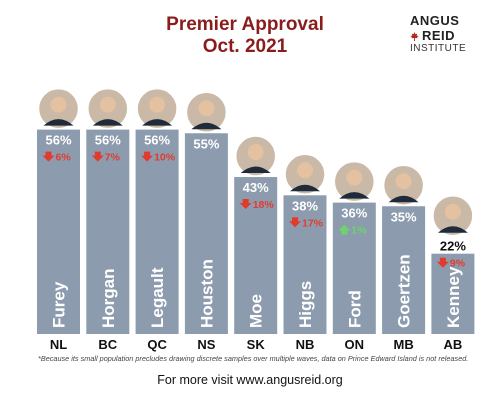 The height and width of the screenshot is (400, 500). What do you see at coordinates (305, 344) in the screenshot?
I see `province-label-nb: NB` at bounding box center [305, 344].